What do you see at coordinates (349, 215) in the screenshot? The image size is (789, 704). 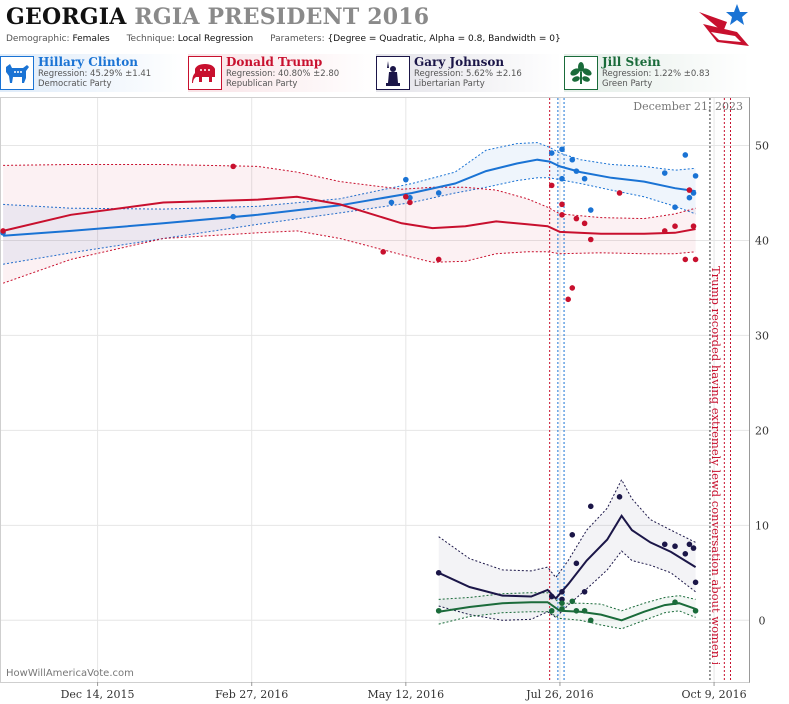 I see `donald-trump-trend-line` at bounding box center [349, 215].